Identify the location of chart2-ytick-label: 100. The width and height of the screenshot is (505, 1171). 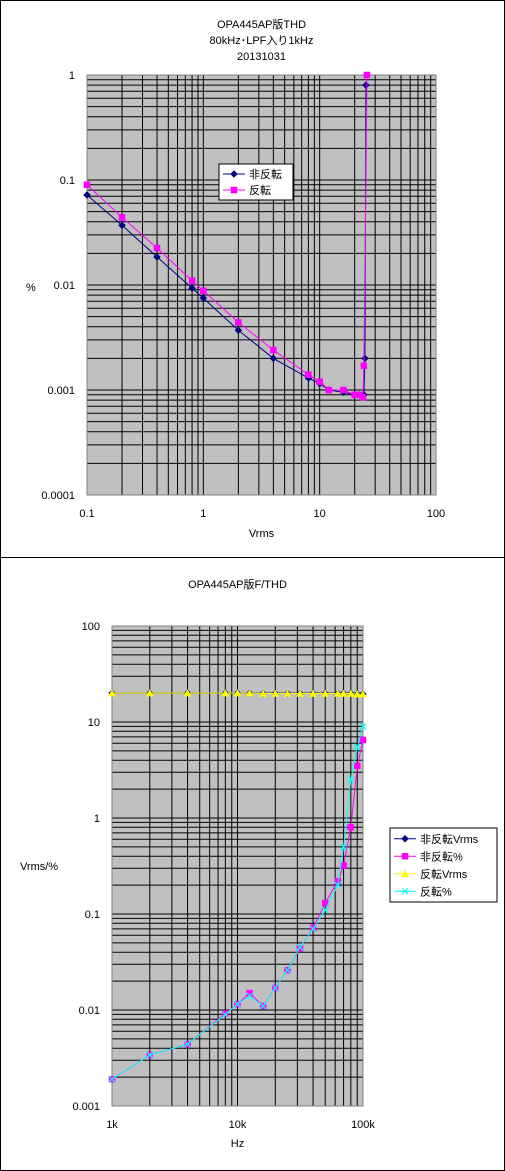
(91, 627).